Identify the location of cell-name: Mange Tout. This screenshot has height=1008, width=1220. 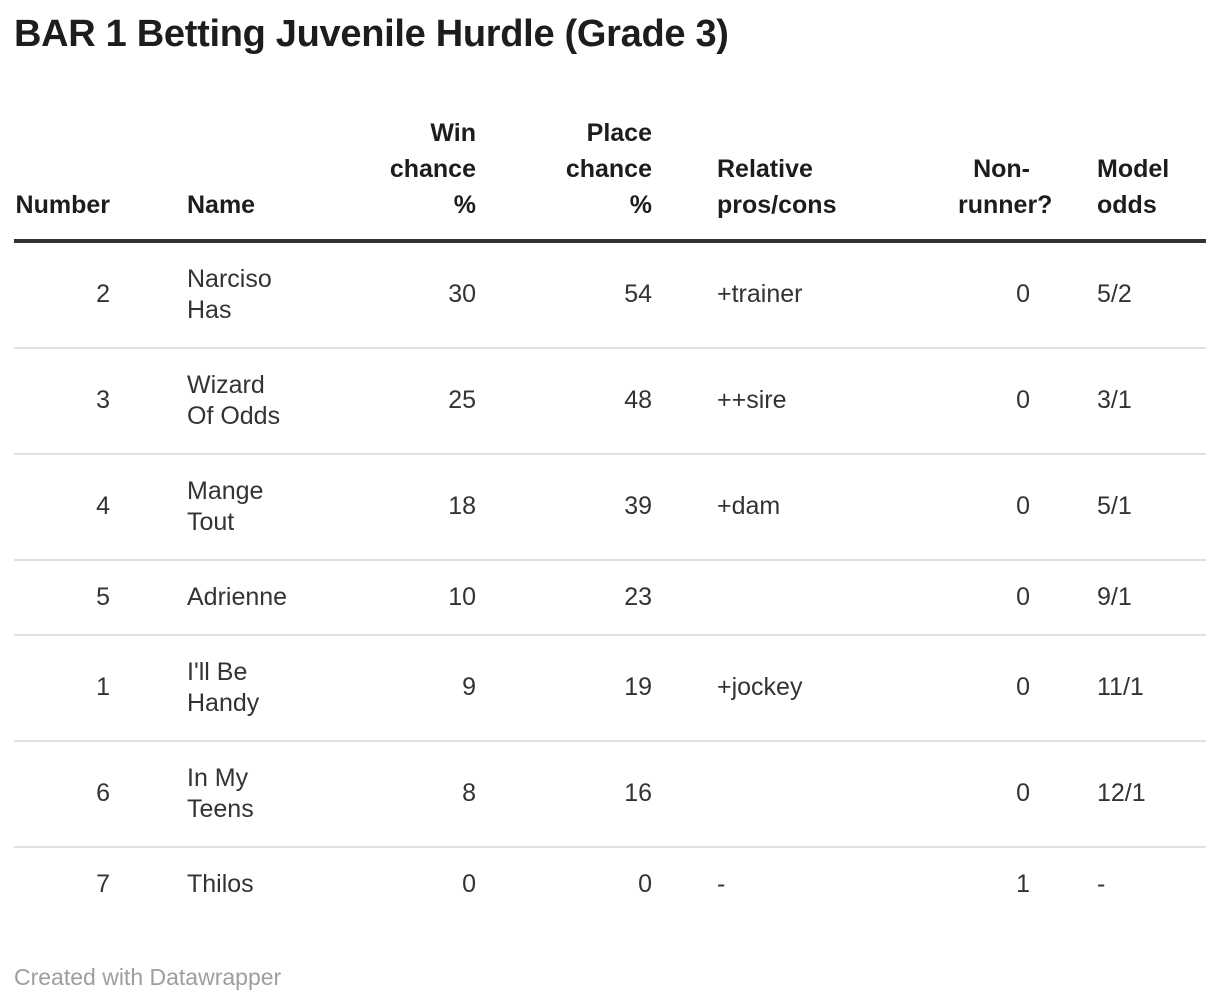
(225, 506).